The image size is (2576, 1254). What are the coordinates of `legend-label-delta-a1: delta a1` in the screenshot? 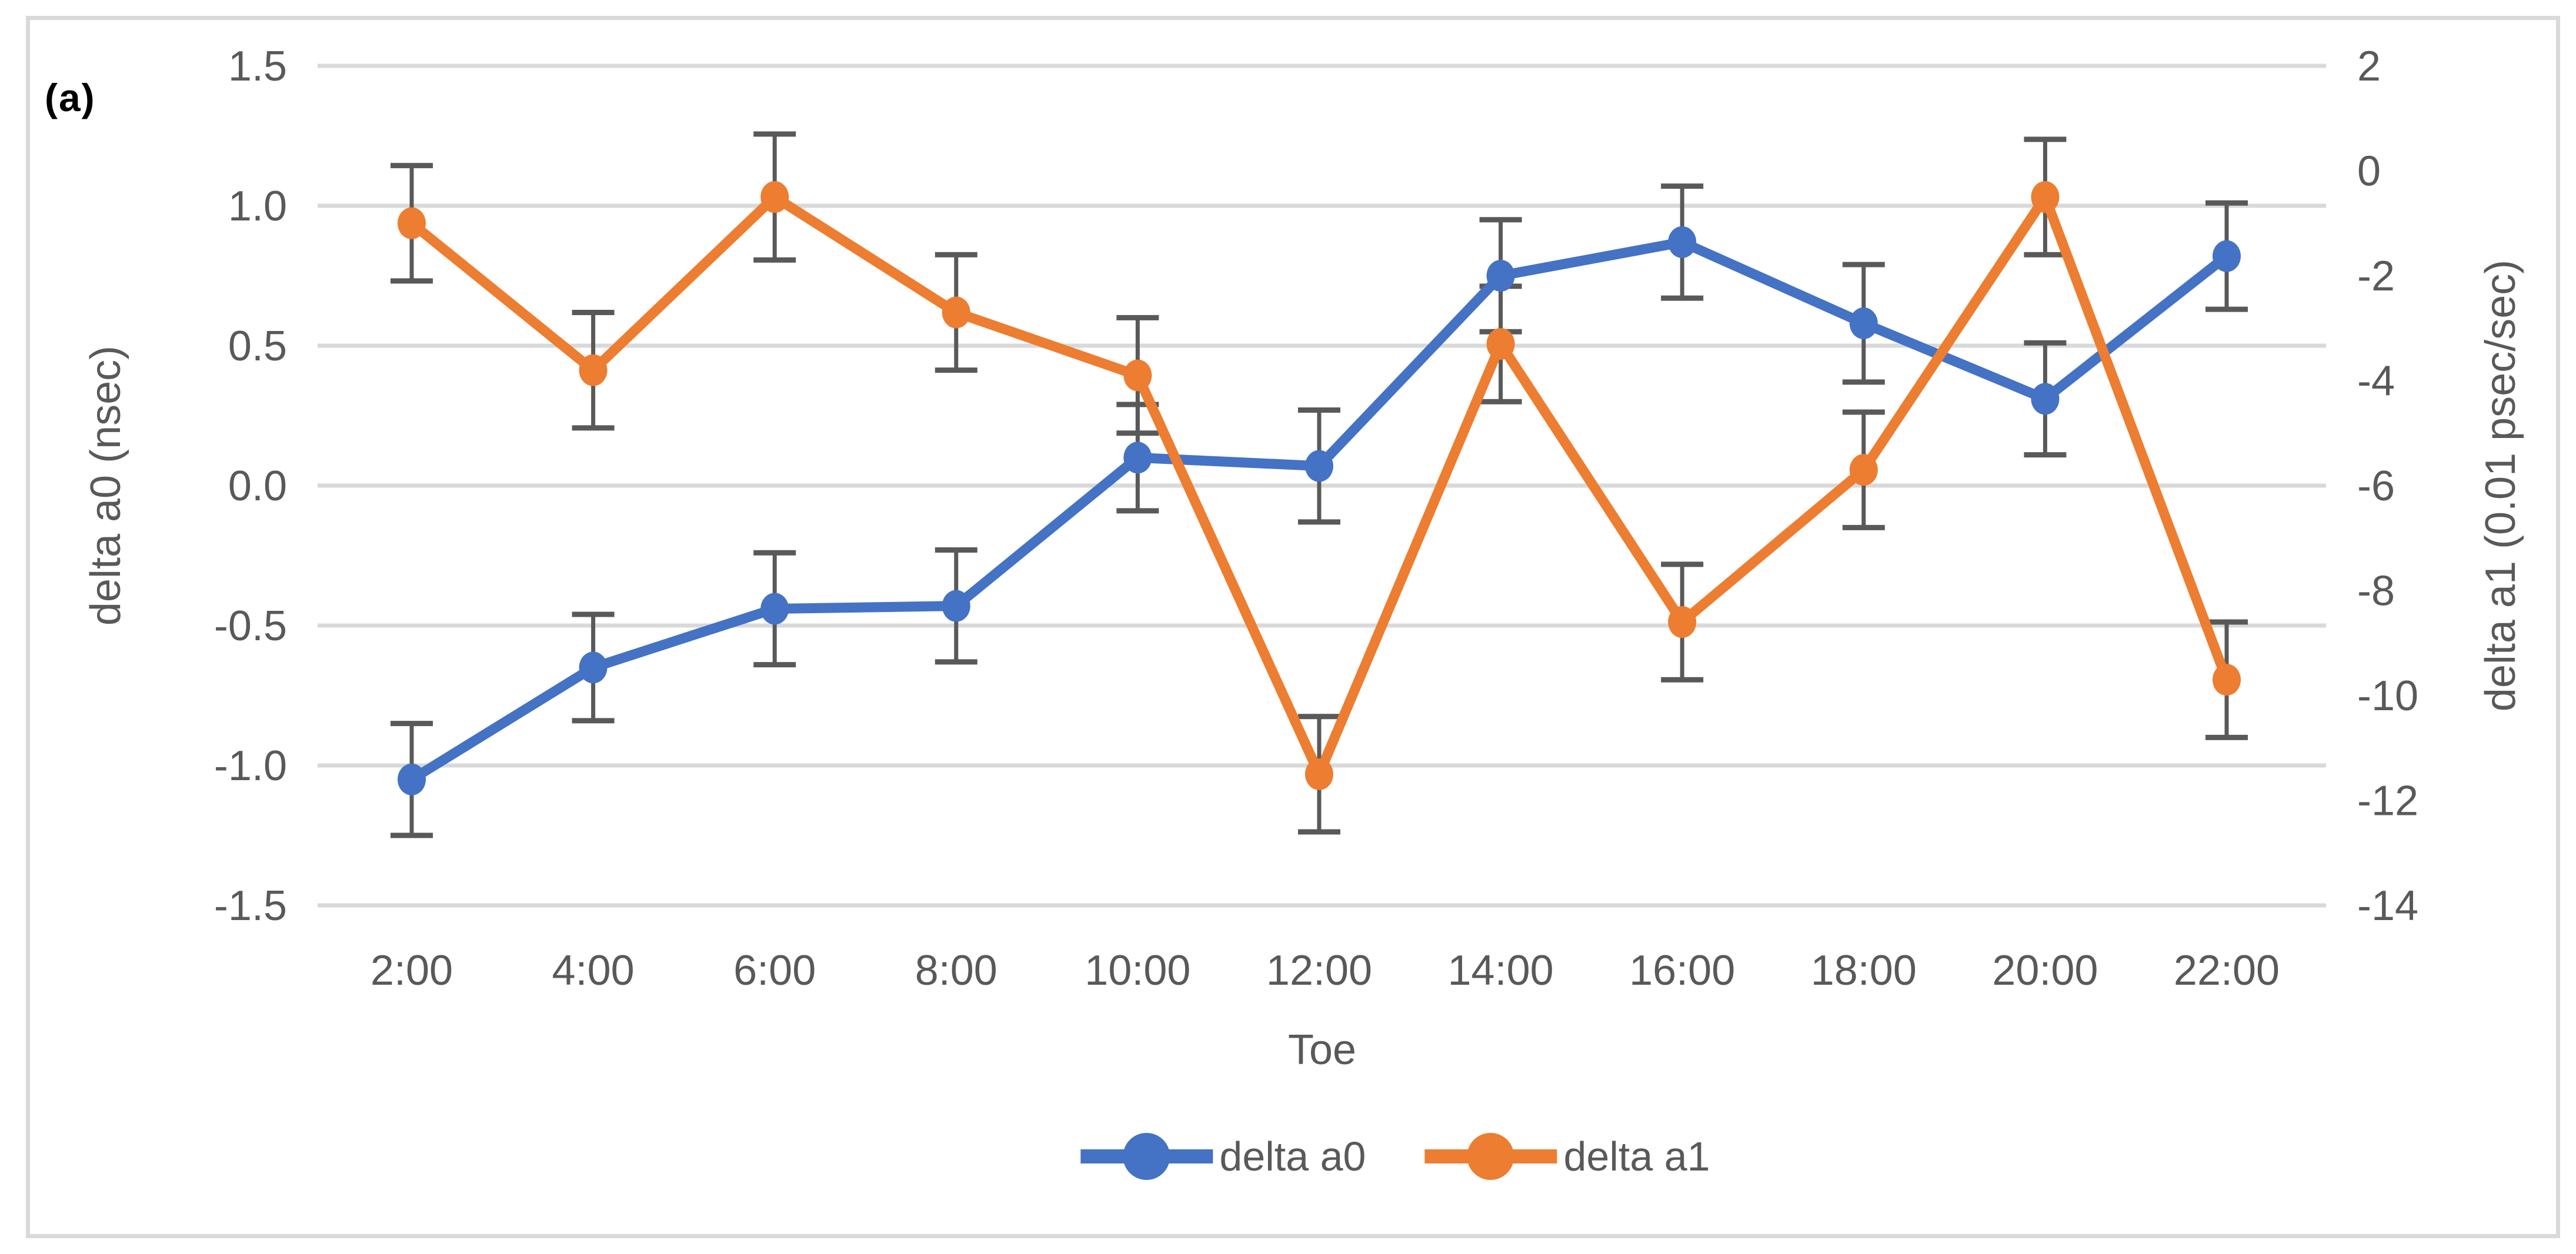 It's located at (1636, 1156).